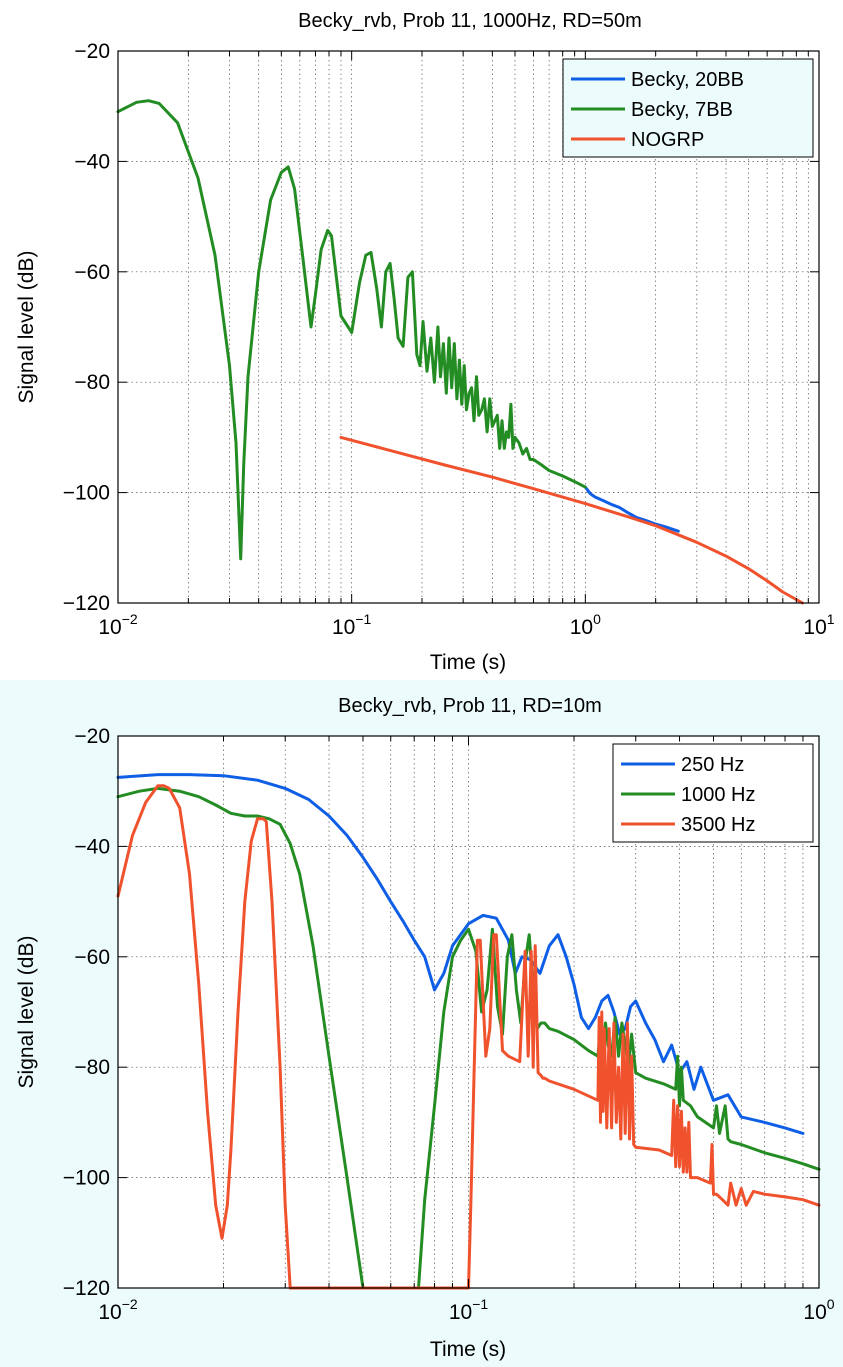  Describe the element at coordinates (86, 327) in the screenshot. I see `chart-top-y-tick-labels: −20 −40 −60 −80 −100 −120` at that location.